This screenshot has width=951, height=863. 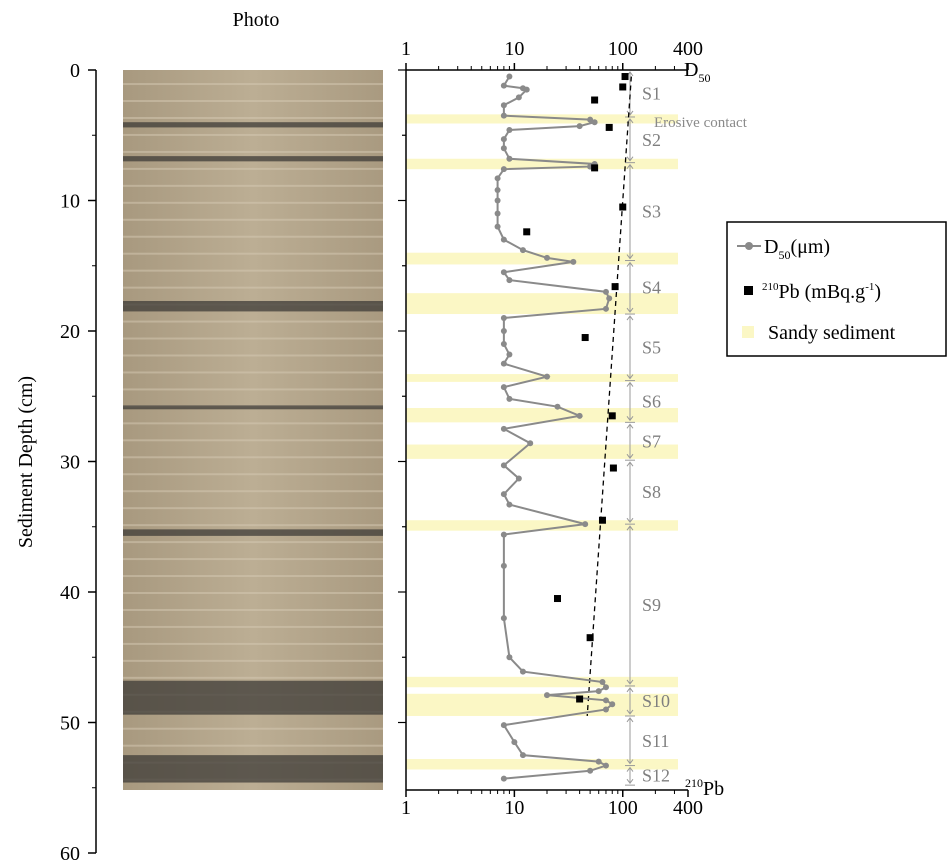 I want to click on depth-tick-label: 10, so click(x=70, y=202).